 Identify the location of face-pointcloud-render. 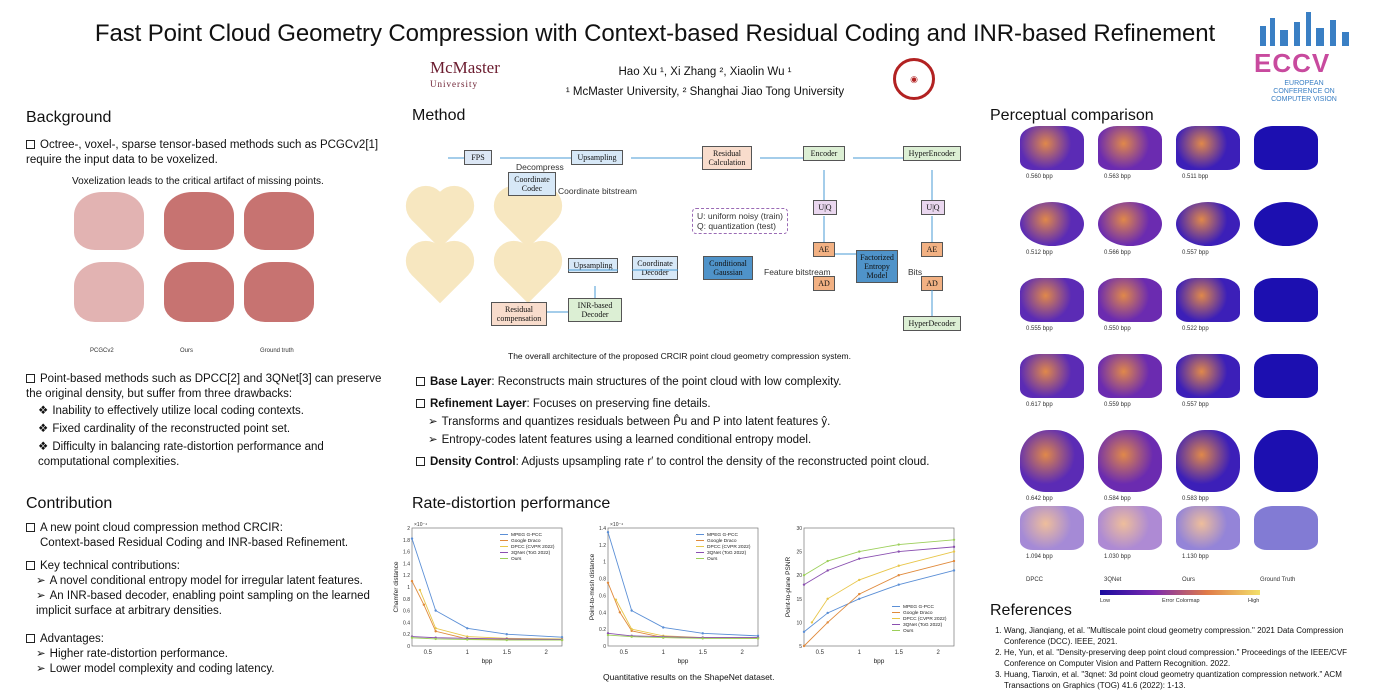
(1208, 461).